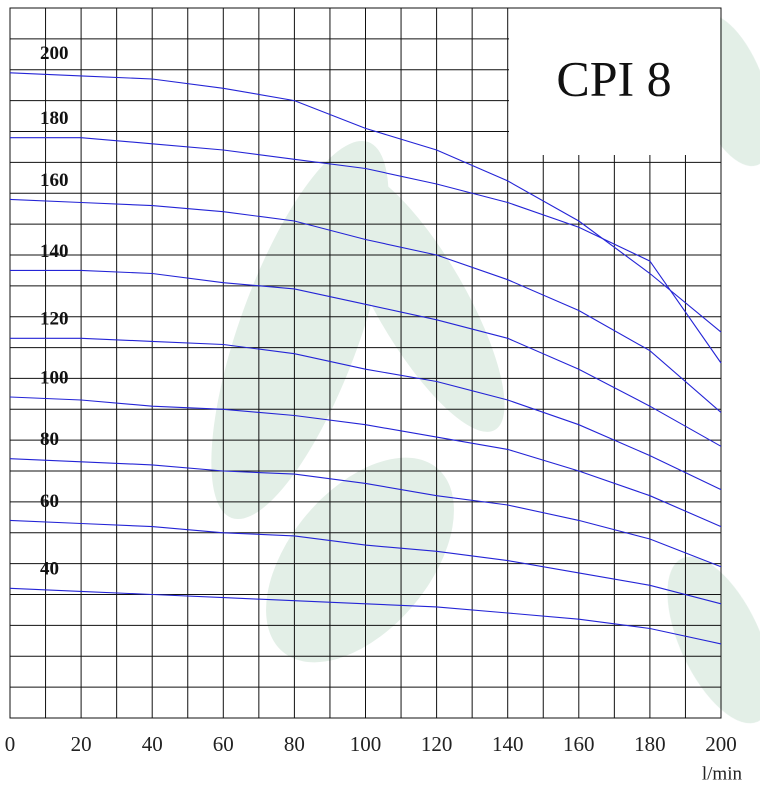  I want to click on title-box, so click(614, 82).